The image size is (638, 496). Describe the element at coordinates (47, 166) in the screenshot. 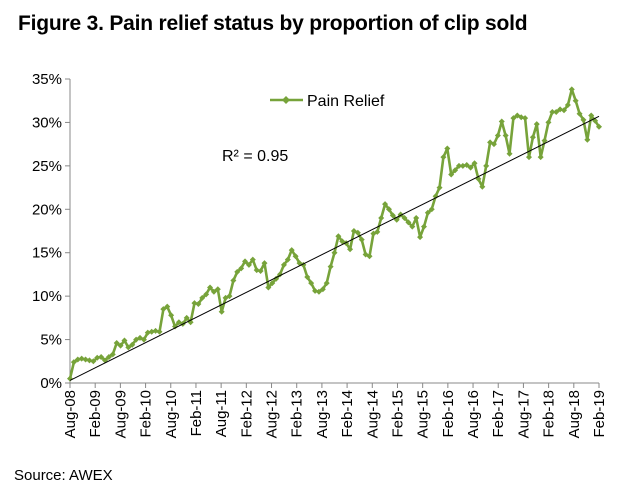

I see `y-tick-label: 25%` at that location.